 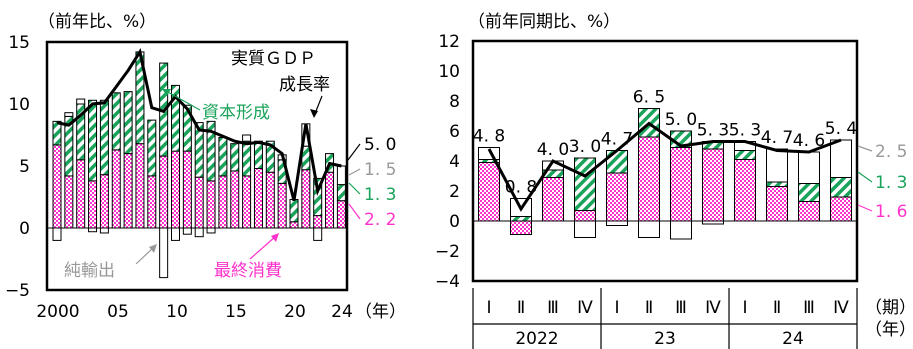 I want to click on annual-y-tick-label: 5, so click(x=24, y=167).